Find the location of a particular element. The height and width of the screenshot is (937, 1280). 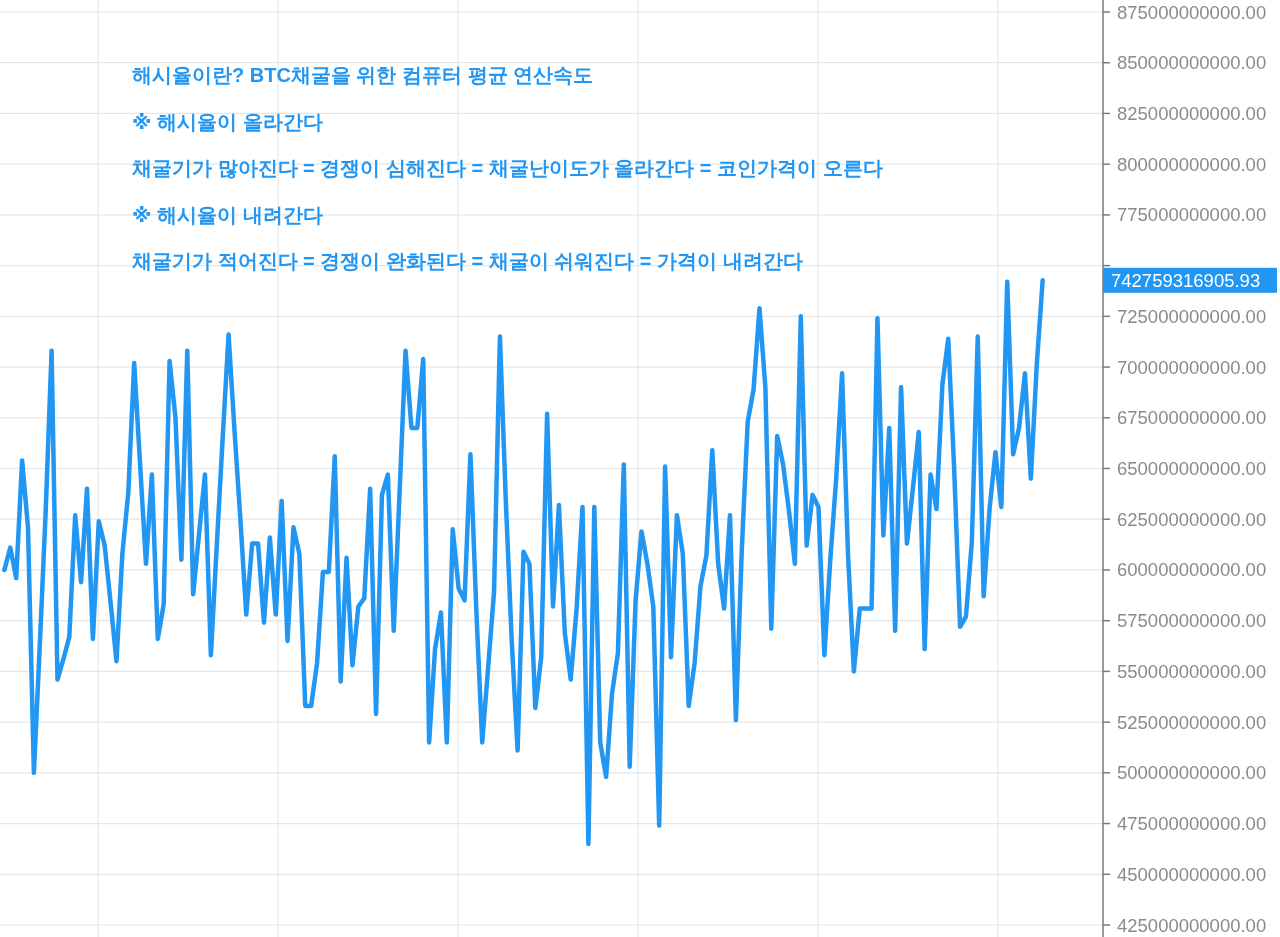

y-tick-label: 450000000000.00 is located at coordinates (1192, 874).